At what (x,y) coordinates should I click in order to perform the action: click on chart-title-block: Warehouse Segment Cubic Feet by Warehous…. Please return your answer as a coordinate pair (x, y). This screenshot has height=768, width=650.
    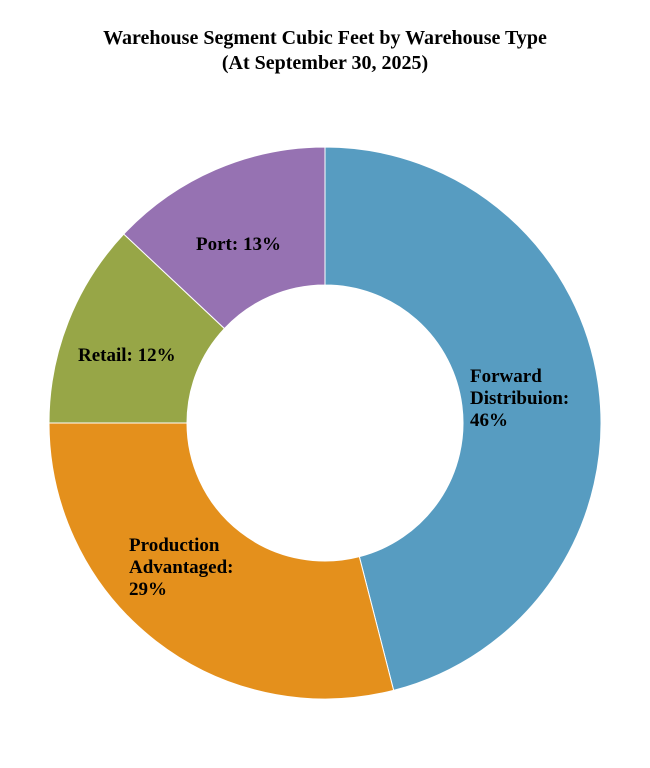
    Looking at the image, I should click on (325, 51).